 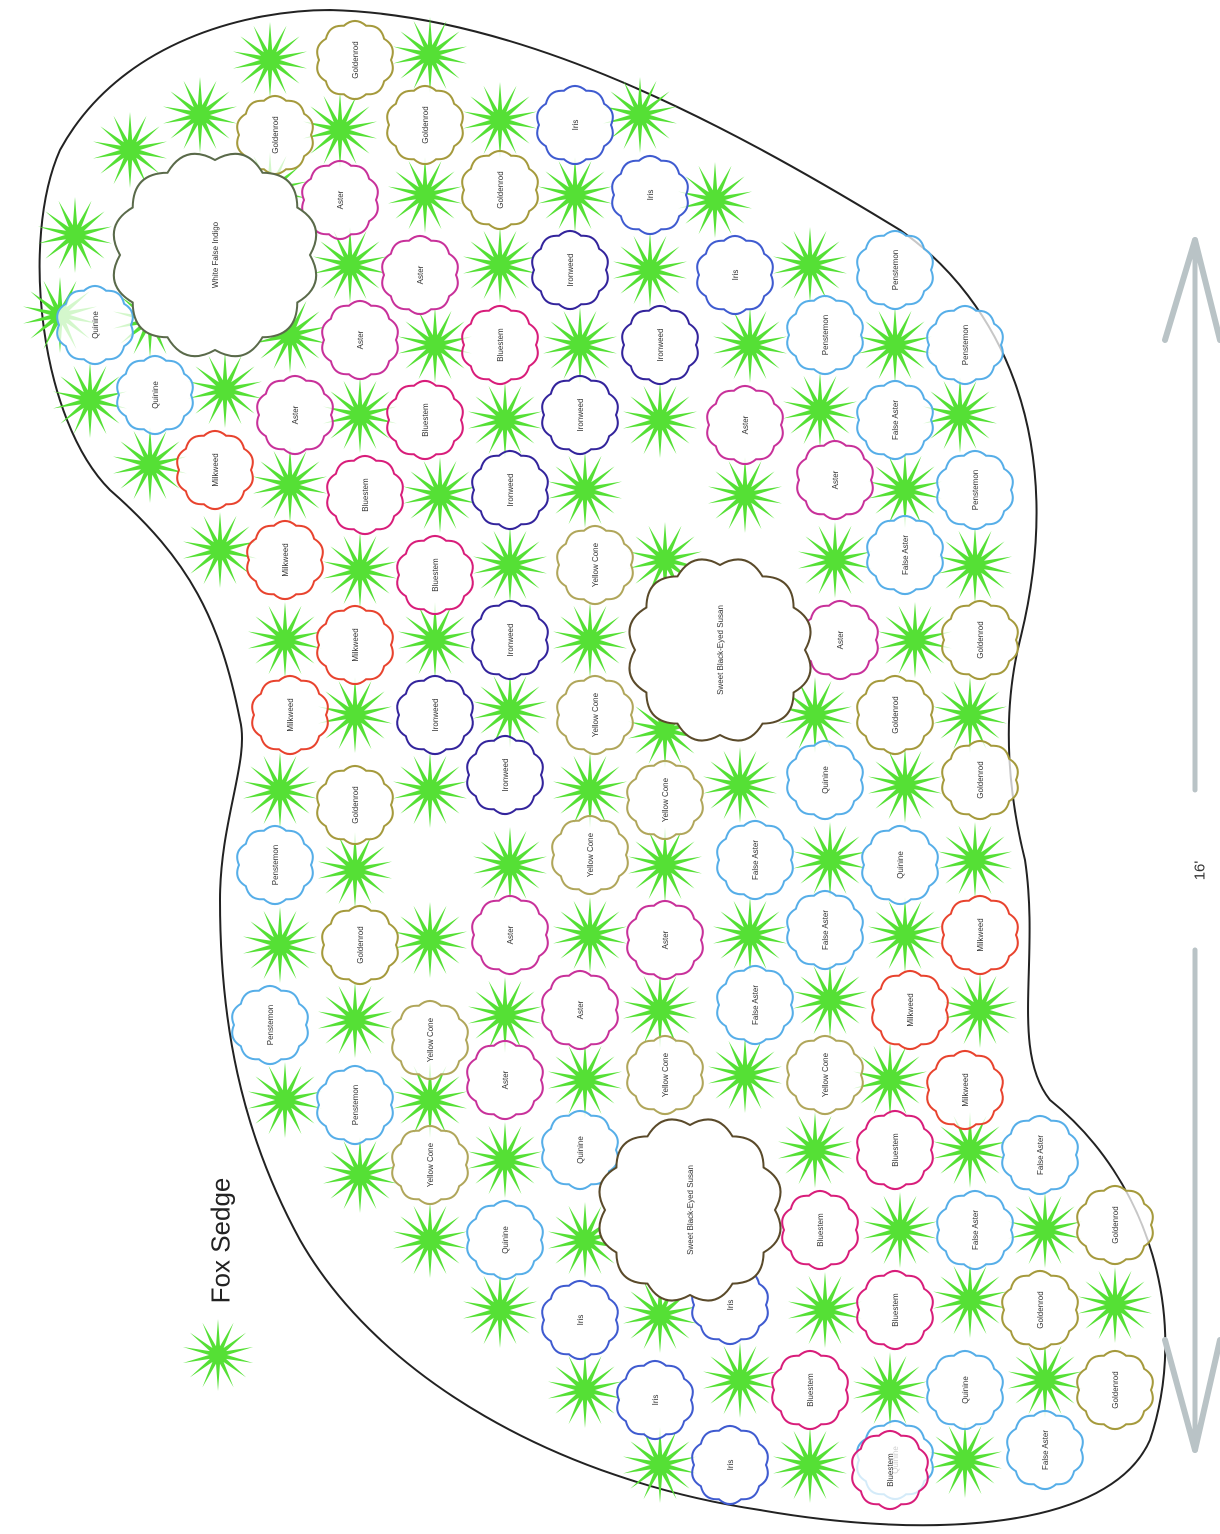 What do you see at coordinates (510, 640) in the screenshot?
I see `plant-label: Ironweed` at bounding box center [510, 640].